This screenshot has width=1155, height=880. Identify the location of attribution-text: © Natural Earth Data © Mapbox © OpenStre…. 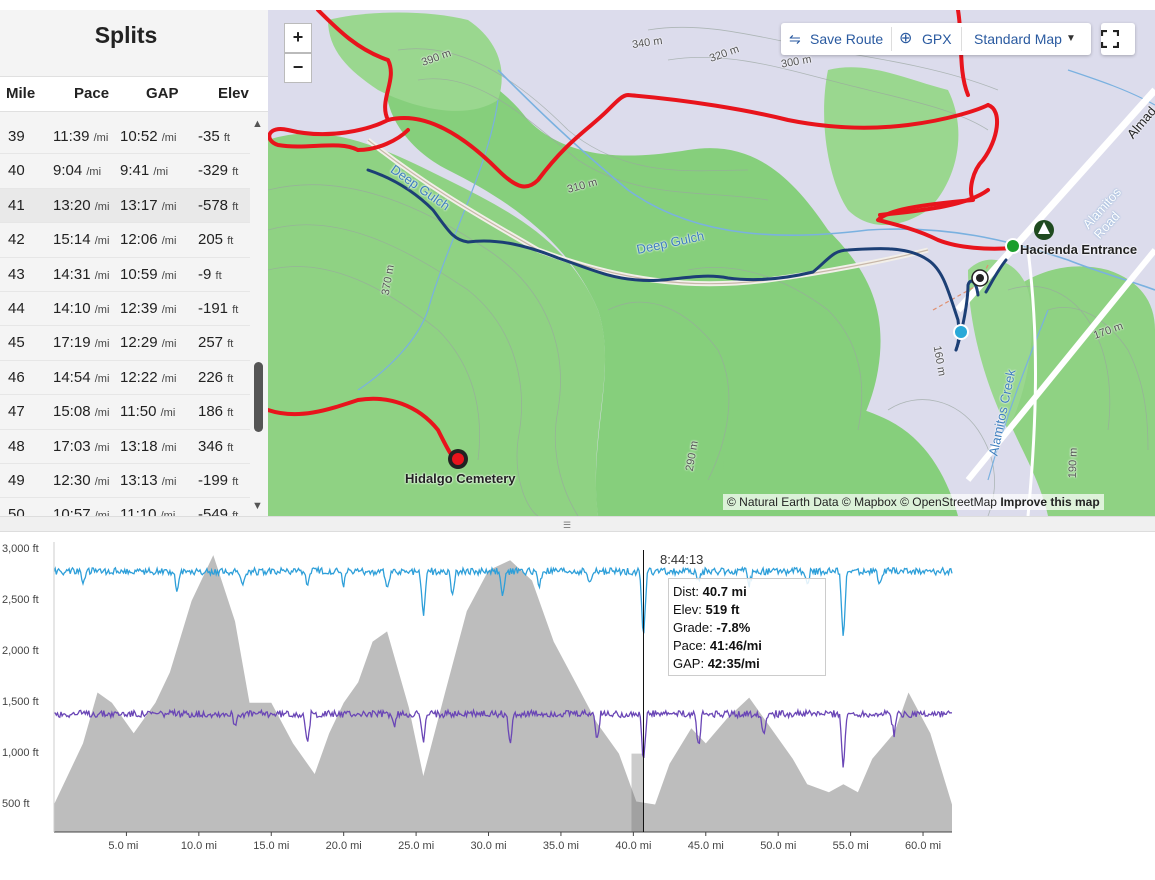
(862, 502).